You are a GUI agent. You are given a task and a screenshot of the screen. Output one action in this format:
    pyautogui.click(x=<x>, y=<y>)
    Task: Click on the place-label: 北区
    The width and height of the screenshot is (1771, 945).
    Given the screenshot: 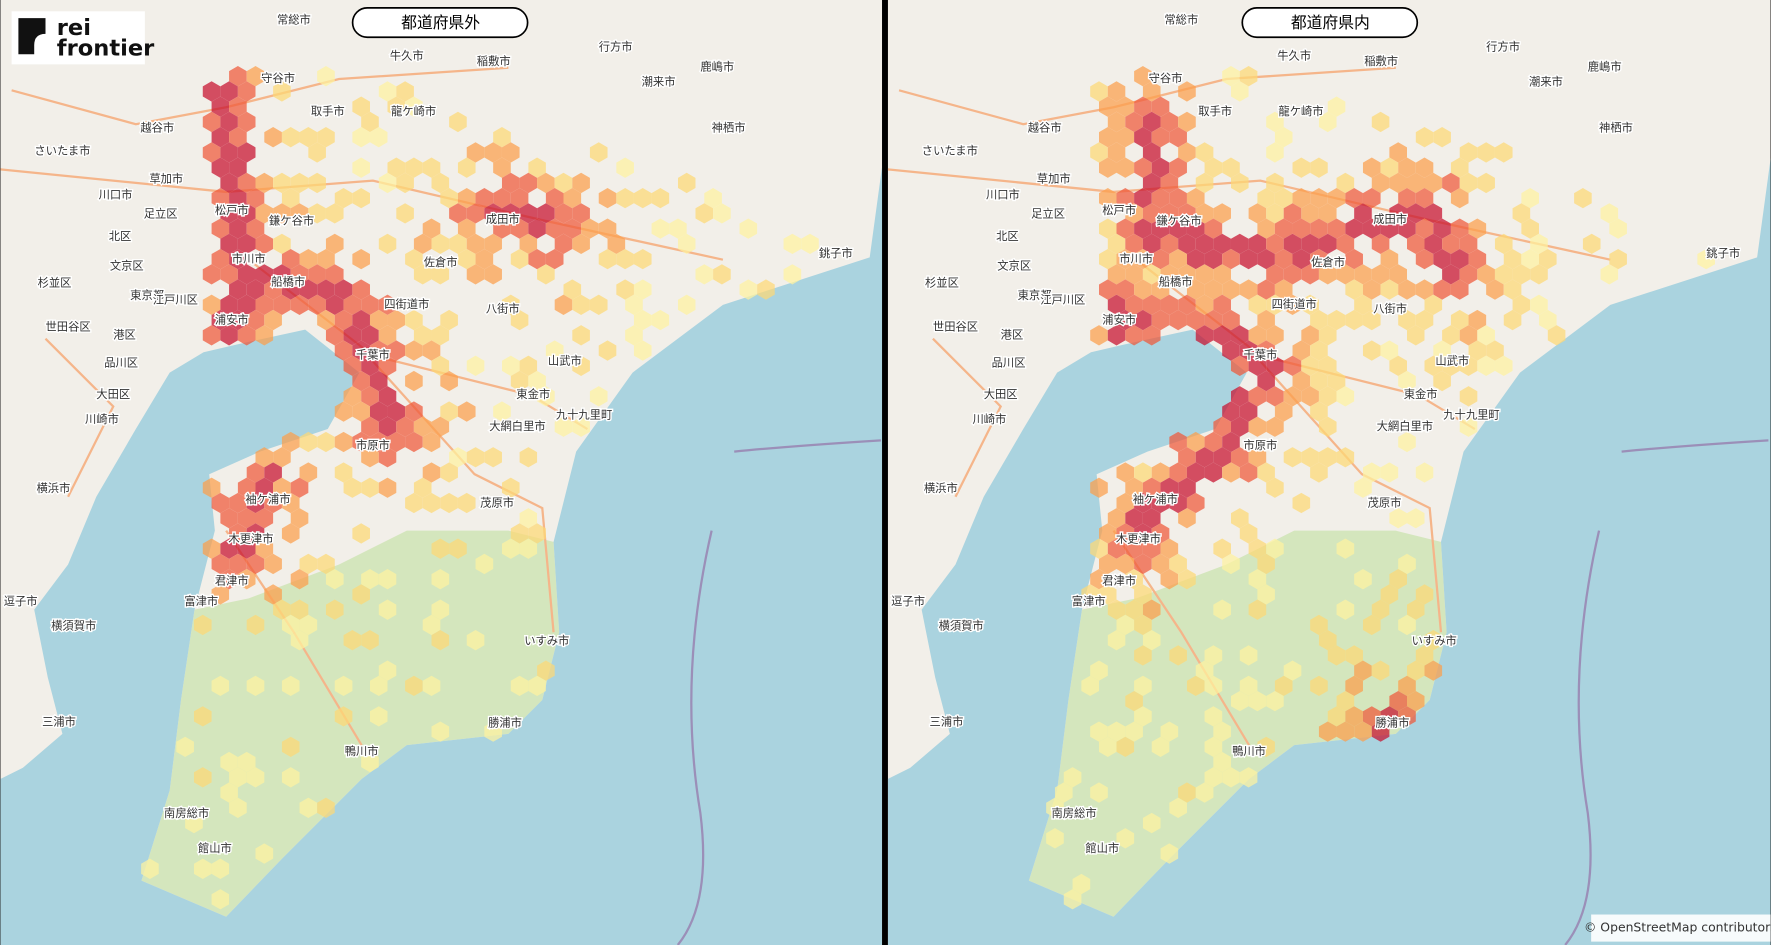 What is the action you would take?
    pyautogui.click(x=1007, y=236)
    